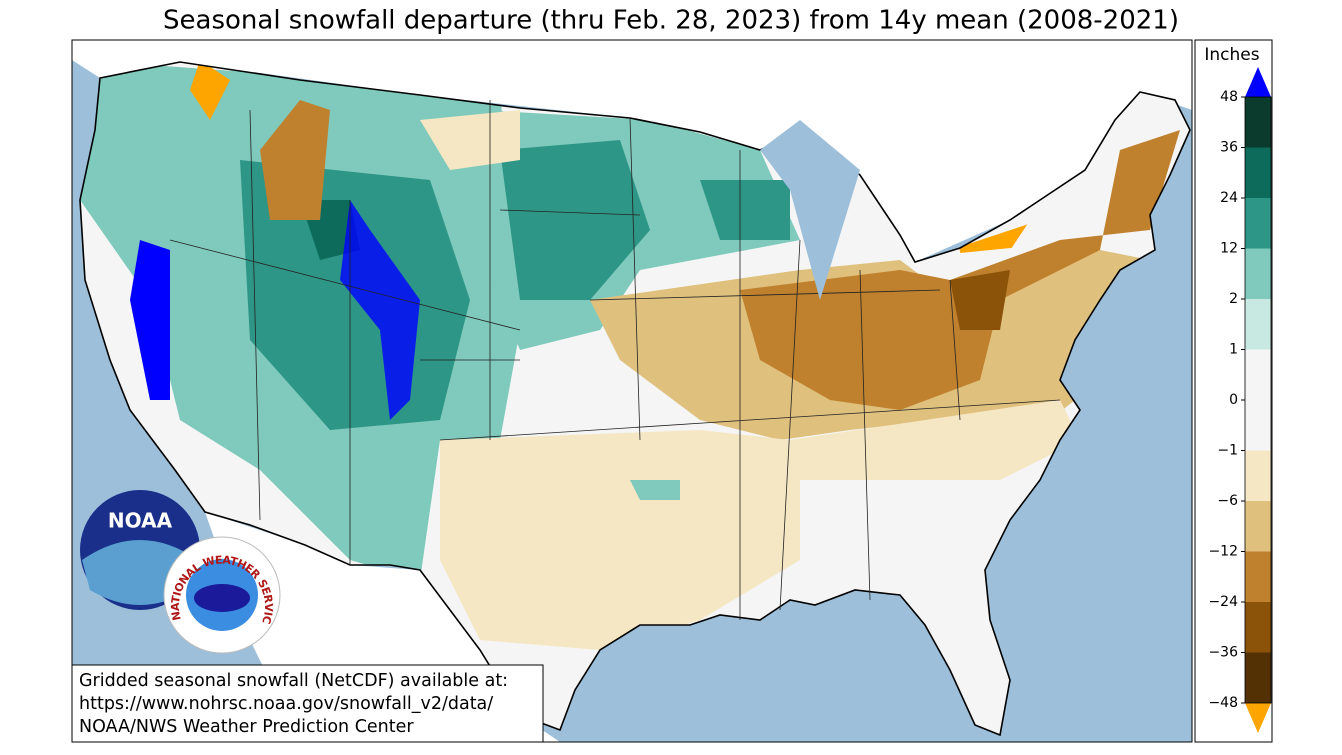  I want to click on note-frame, so click(307, 703).